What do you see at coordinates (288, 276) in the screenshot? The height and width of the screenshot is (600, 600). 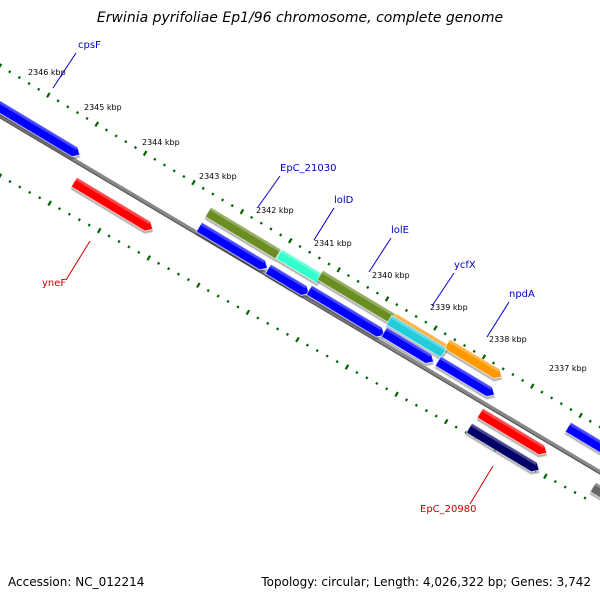 I see `forward-gene-b-highlight` at bounding box center [288, 276].